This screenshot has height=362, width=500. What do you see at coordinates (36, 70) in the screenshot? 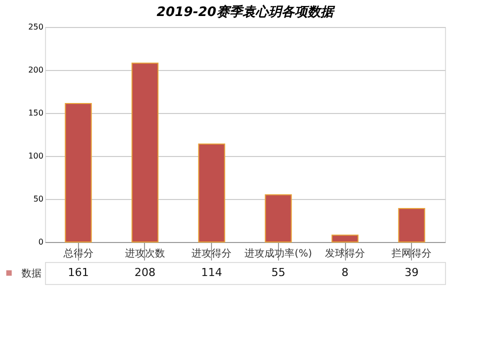
I see `y-tick-label: 200` at bounding box center [36, 70].